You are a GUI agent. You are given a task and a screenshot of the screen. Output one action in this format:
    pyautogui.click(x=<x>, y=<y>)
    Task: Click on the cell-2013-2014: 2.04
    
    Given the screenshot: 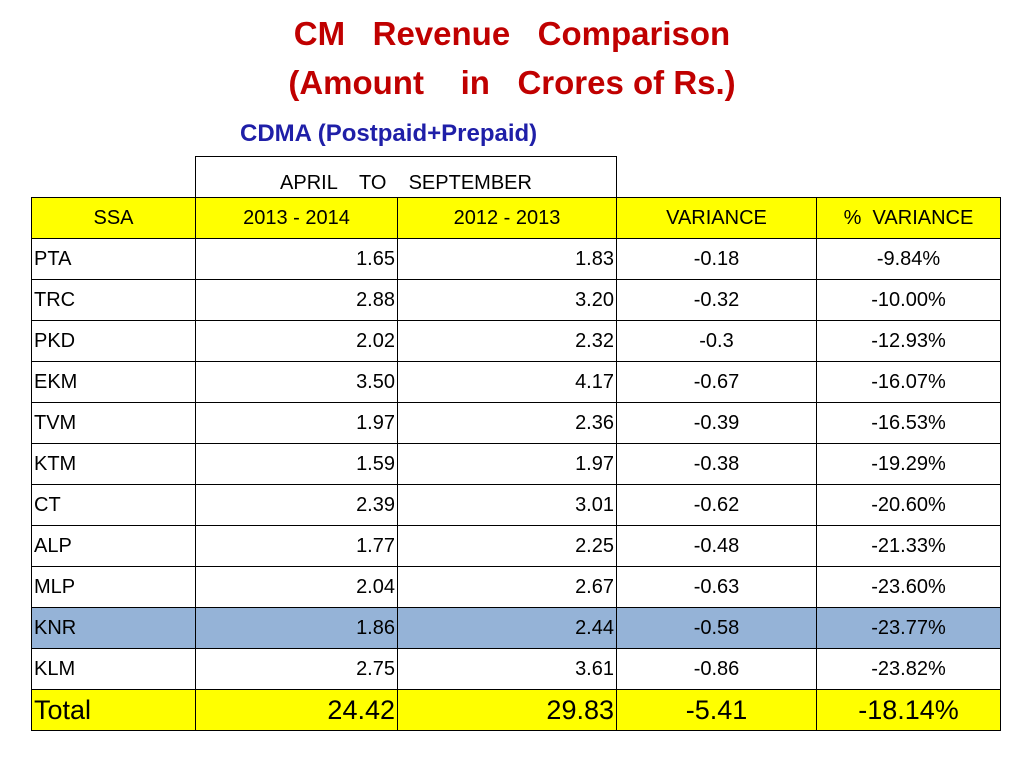 What is the action you would take?
    pyautogui.click(x=296, y=587)
    